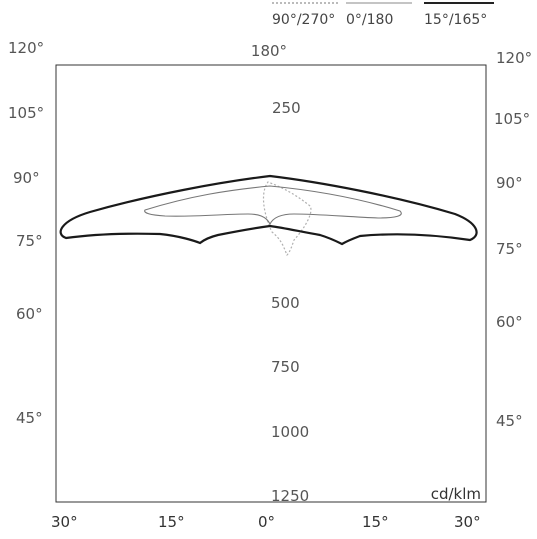 Image resolution: width=537 pixels, height=539 pixels. I want to click on right-angle-labels: 120° 105° 90° 75° 60° 45°, so click(513, 239).